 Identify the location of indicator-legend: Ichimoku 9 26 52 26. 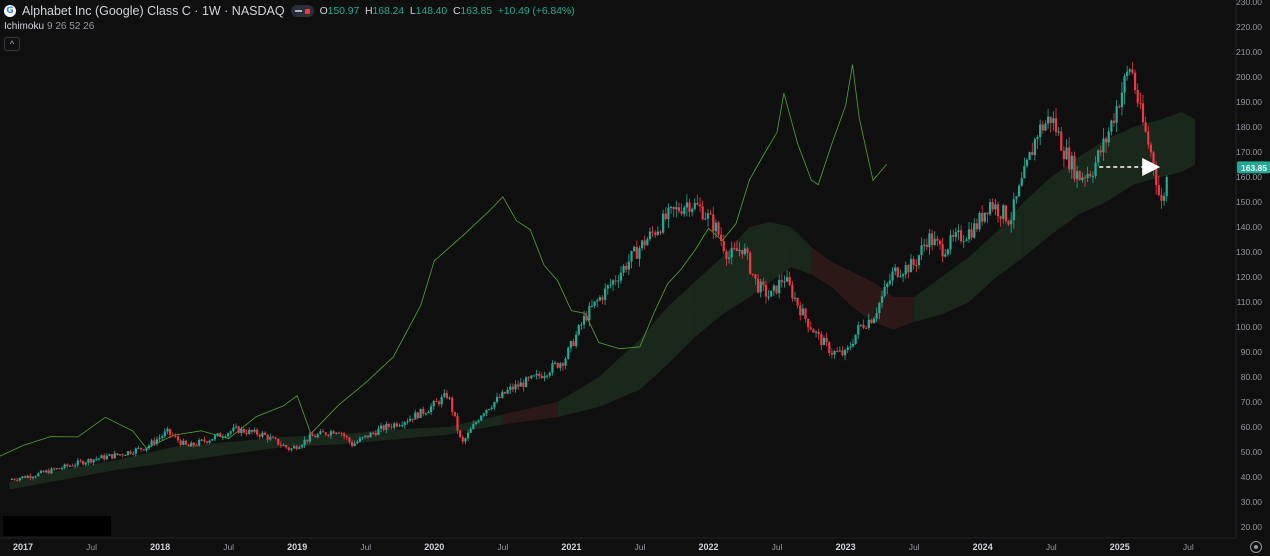
(49, 26).